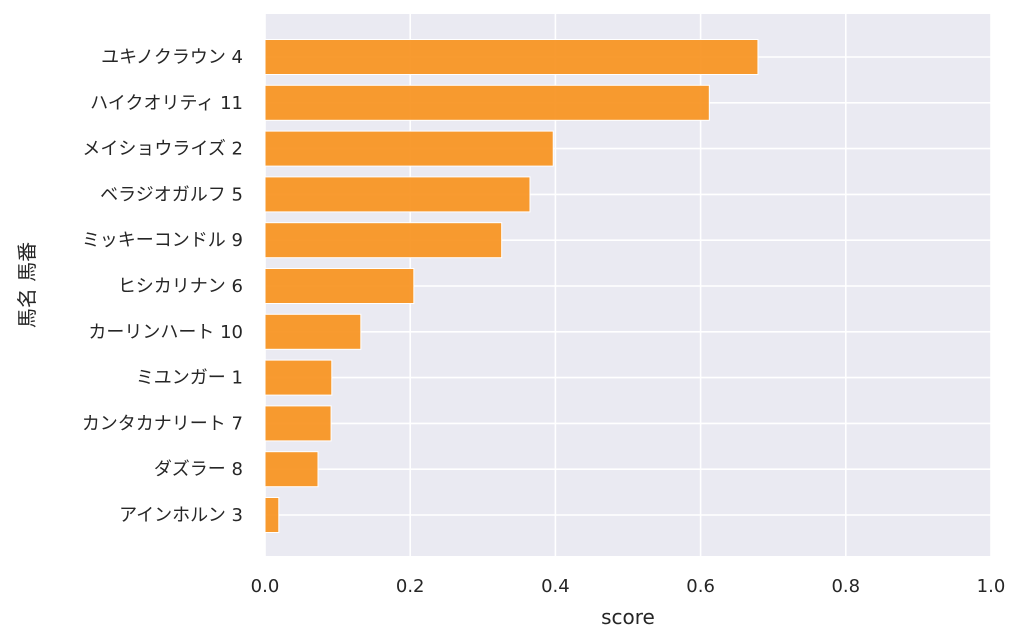 The width and height of the screenshot is (1024, 643). What do you see at coordinates (162, 240) in the screenshot?
I see `y-tick-label: ミッキーコンドル 9` at bounding box center [162, 240].